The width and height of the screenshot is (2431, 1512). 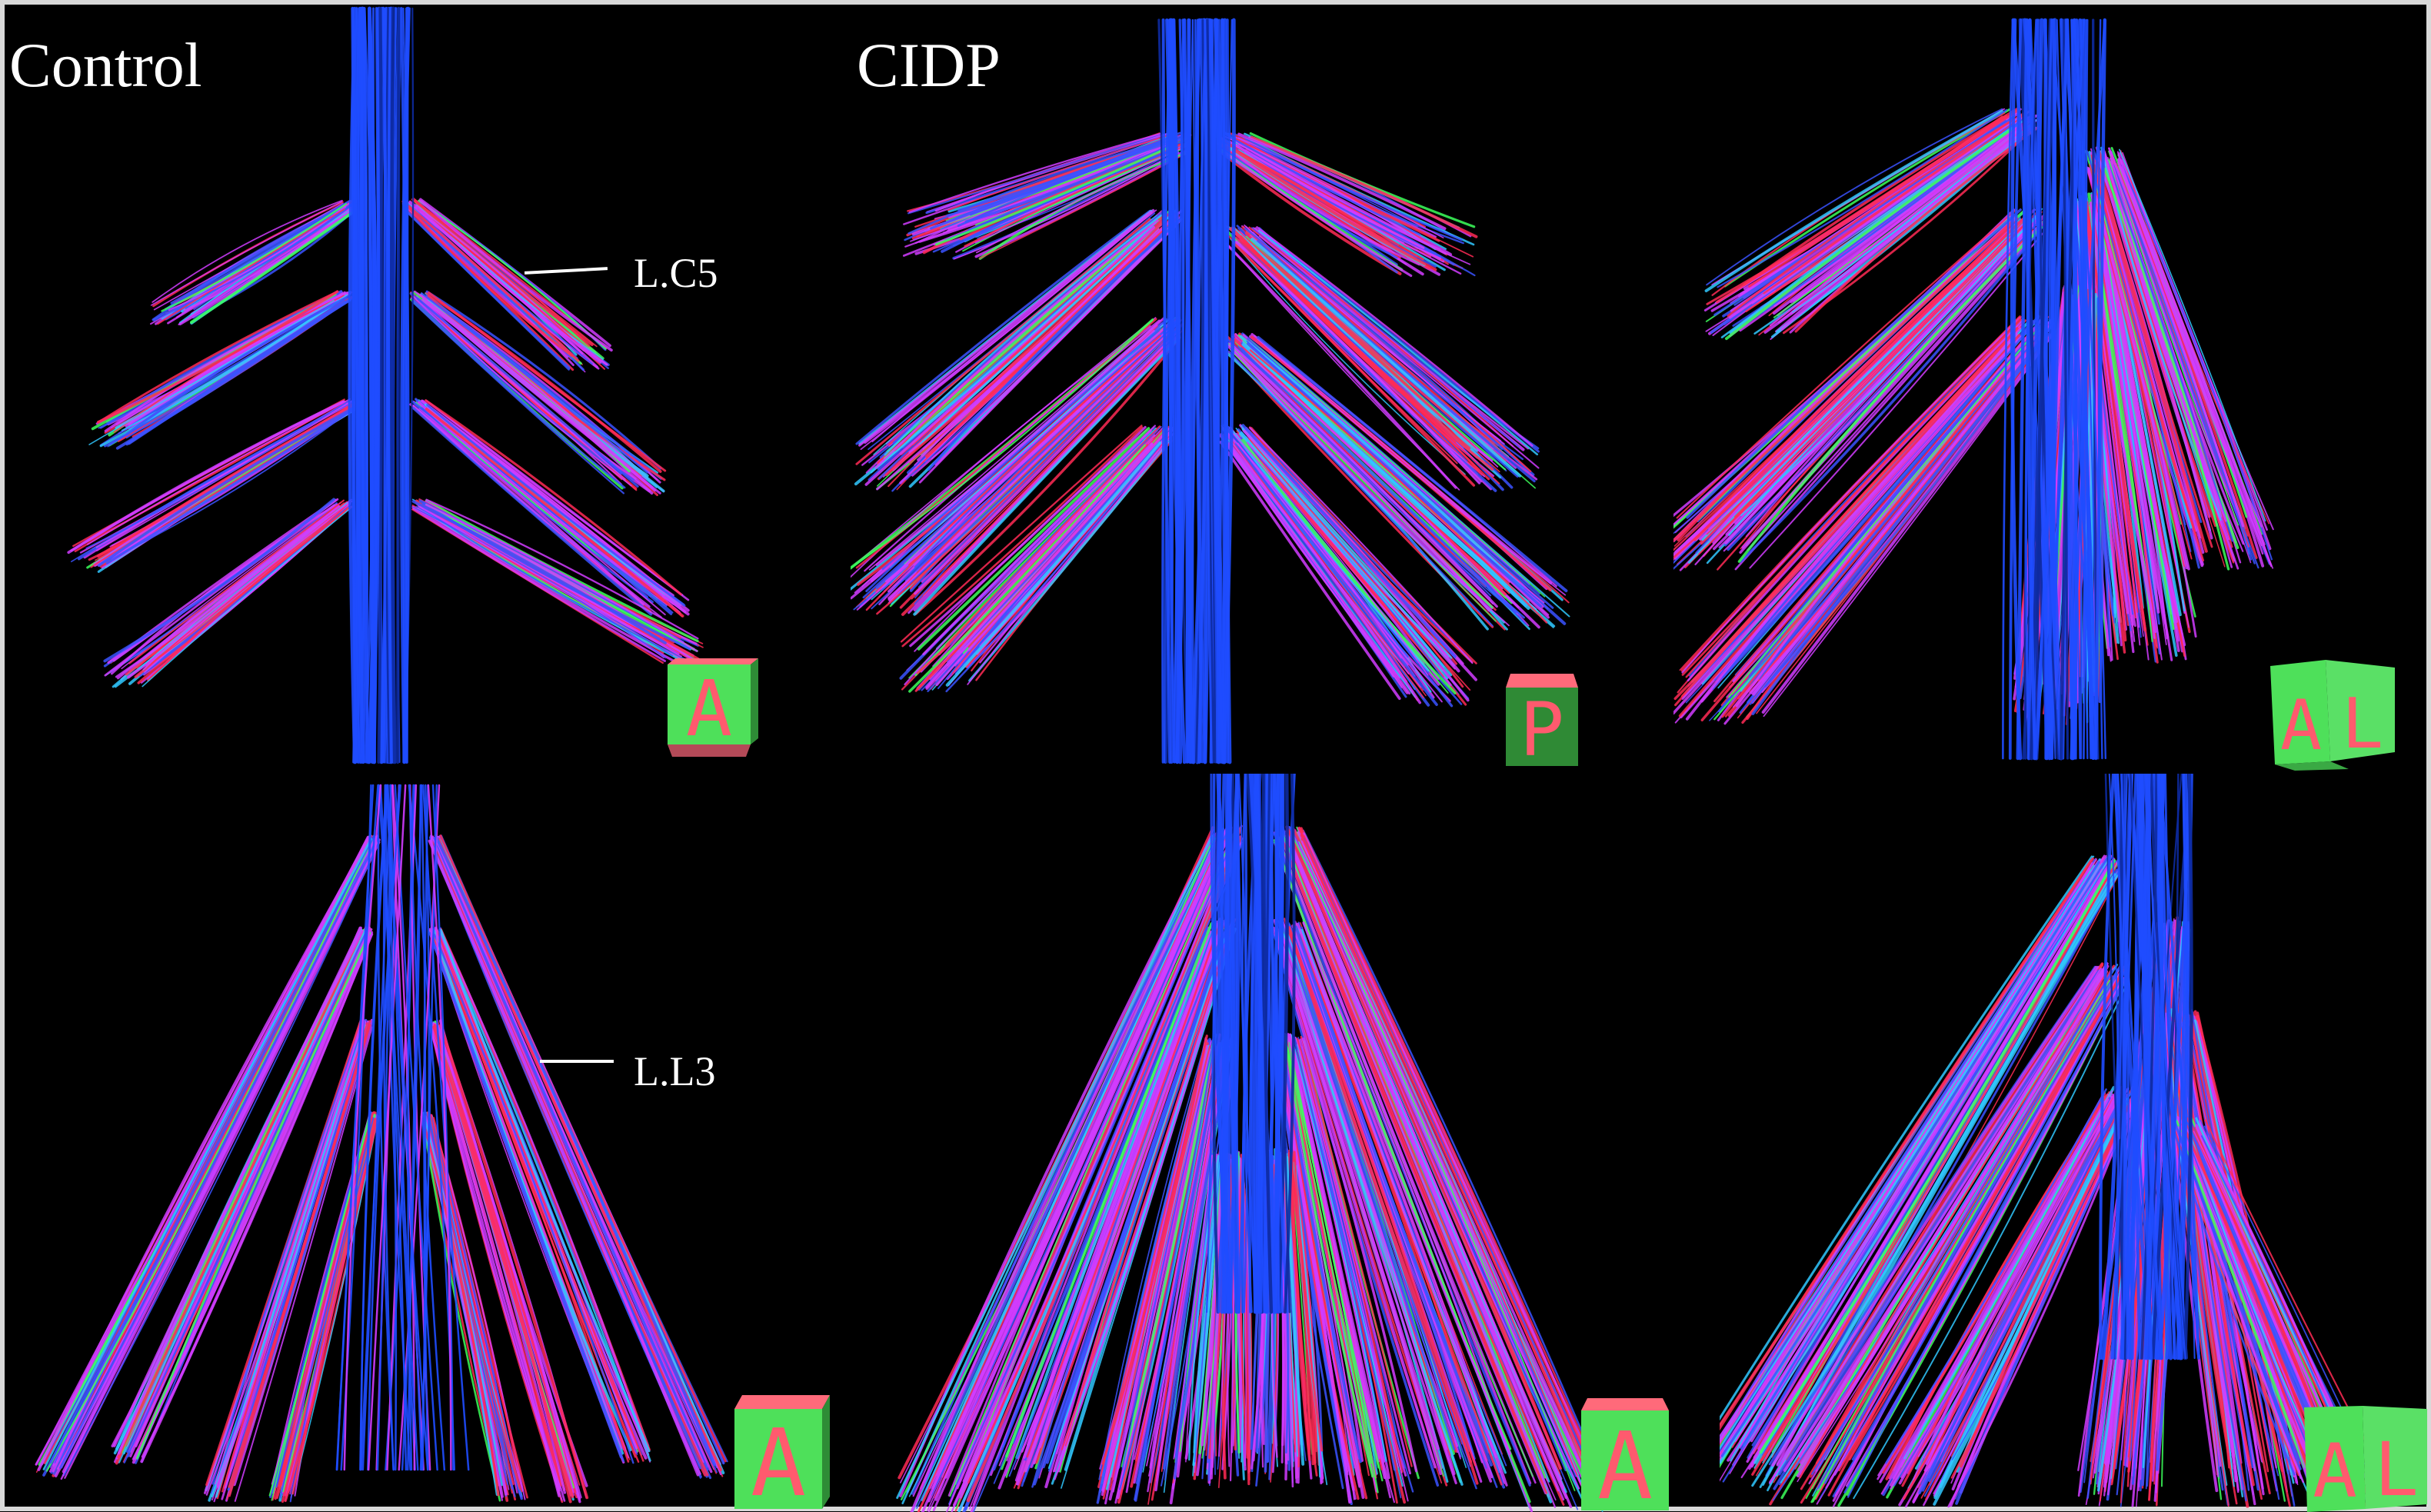 I want to click on cidp-cervical-coronal-tractography, so click(x=1210, y=391).